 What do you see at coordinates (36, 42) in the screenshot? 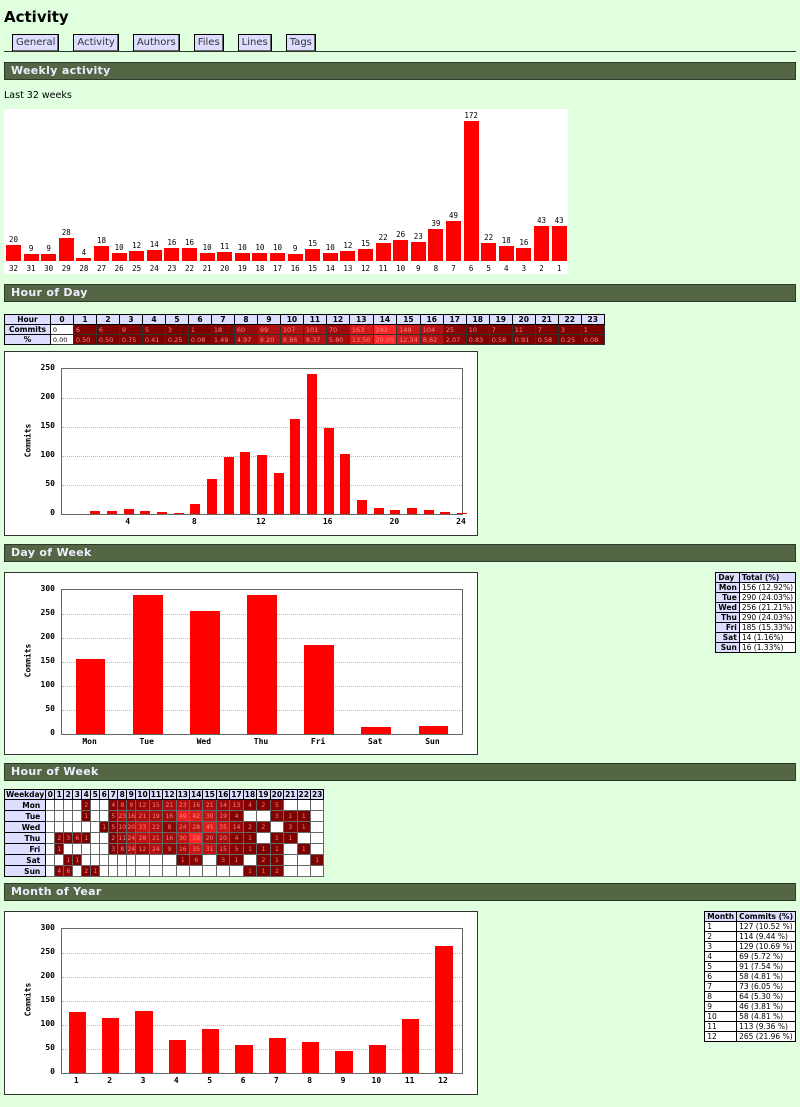
I see `tab-general: General` at bounding box center [36, 42].